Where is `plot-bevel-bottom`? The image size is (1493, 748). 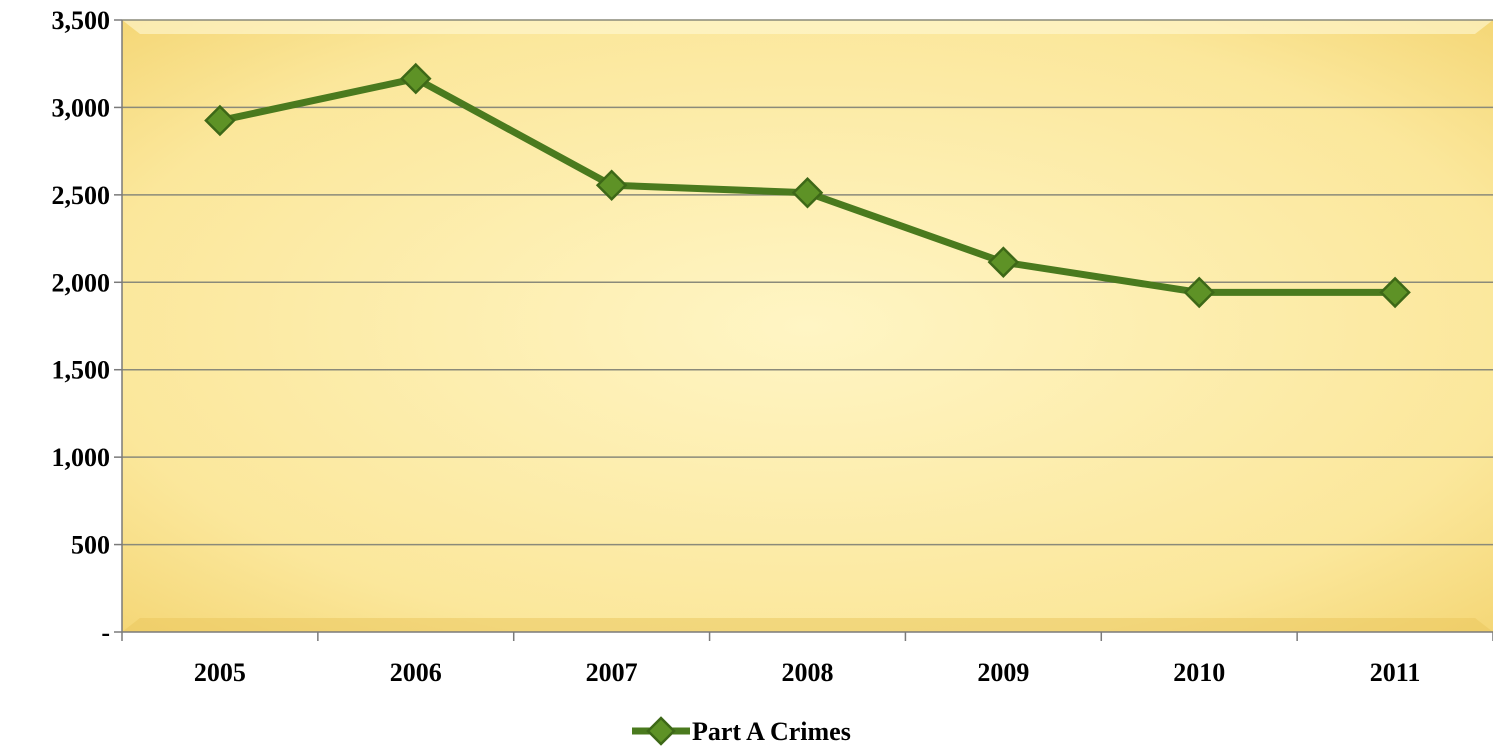 plot-bevel-bottom is located at coordinates (807, 625).